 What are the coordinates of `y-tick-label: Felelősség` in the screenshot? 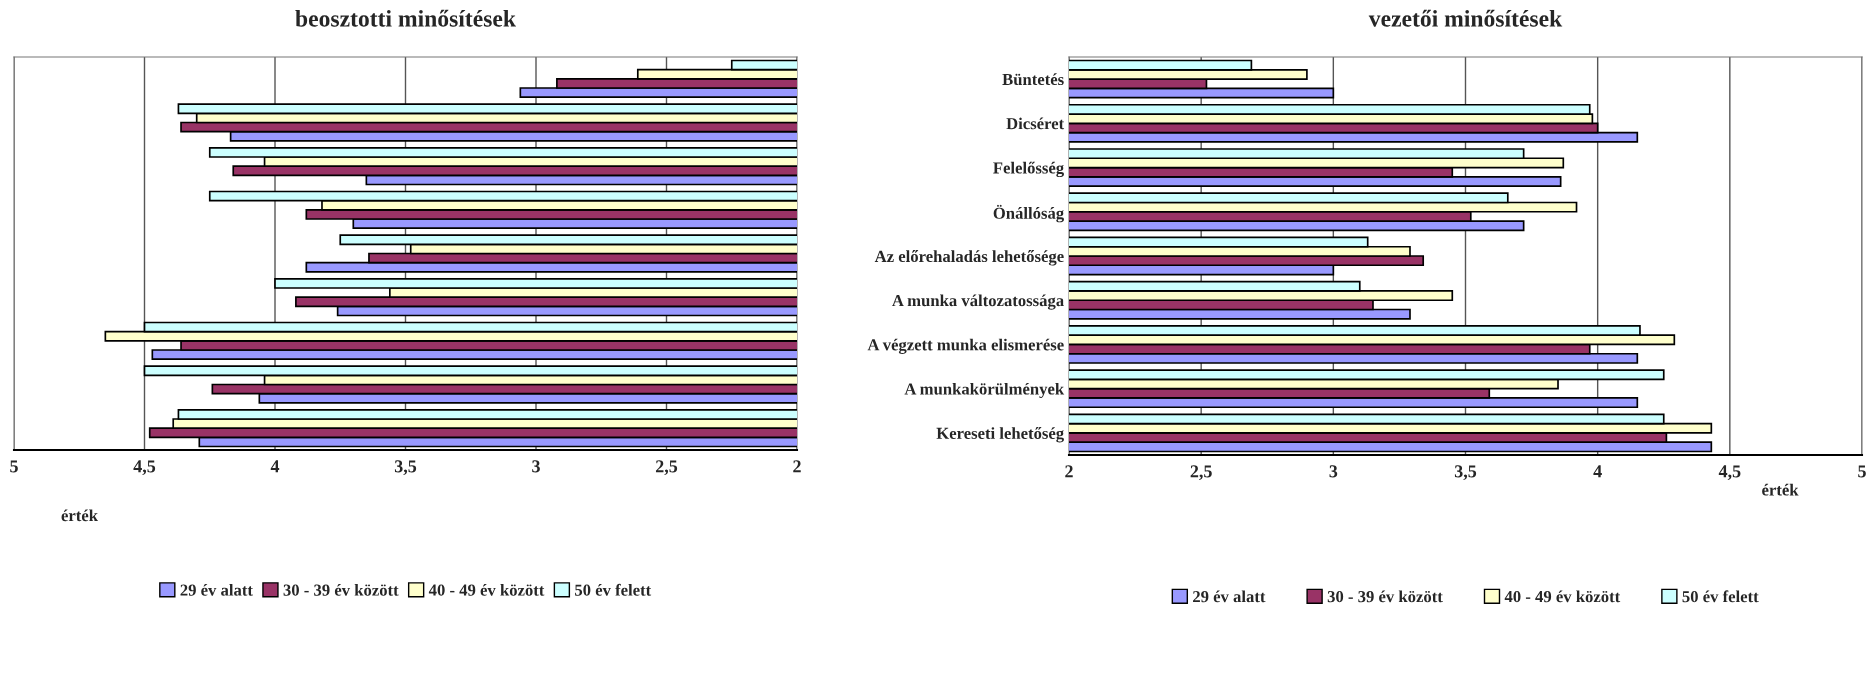 It's located at (1028, 169).